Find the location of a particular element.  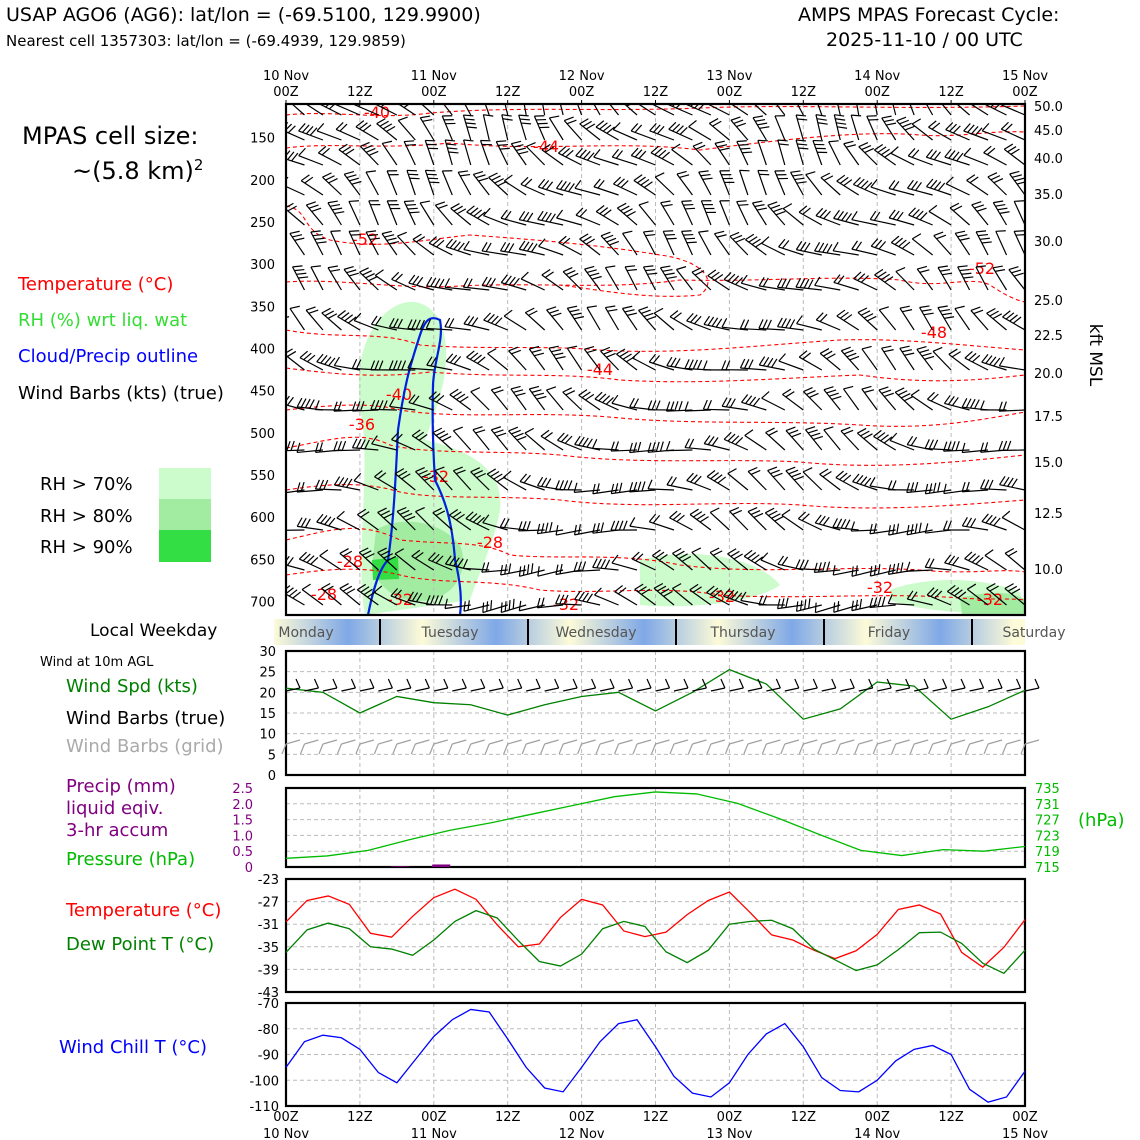

wind-barbs-true-label: Wind Barbs (true) is located at coordinates (146, 718).